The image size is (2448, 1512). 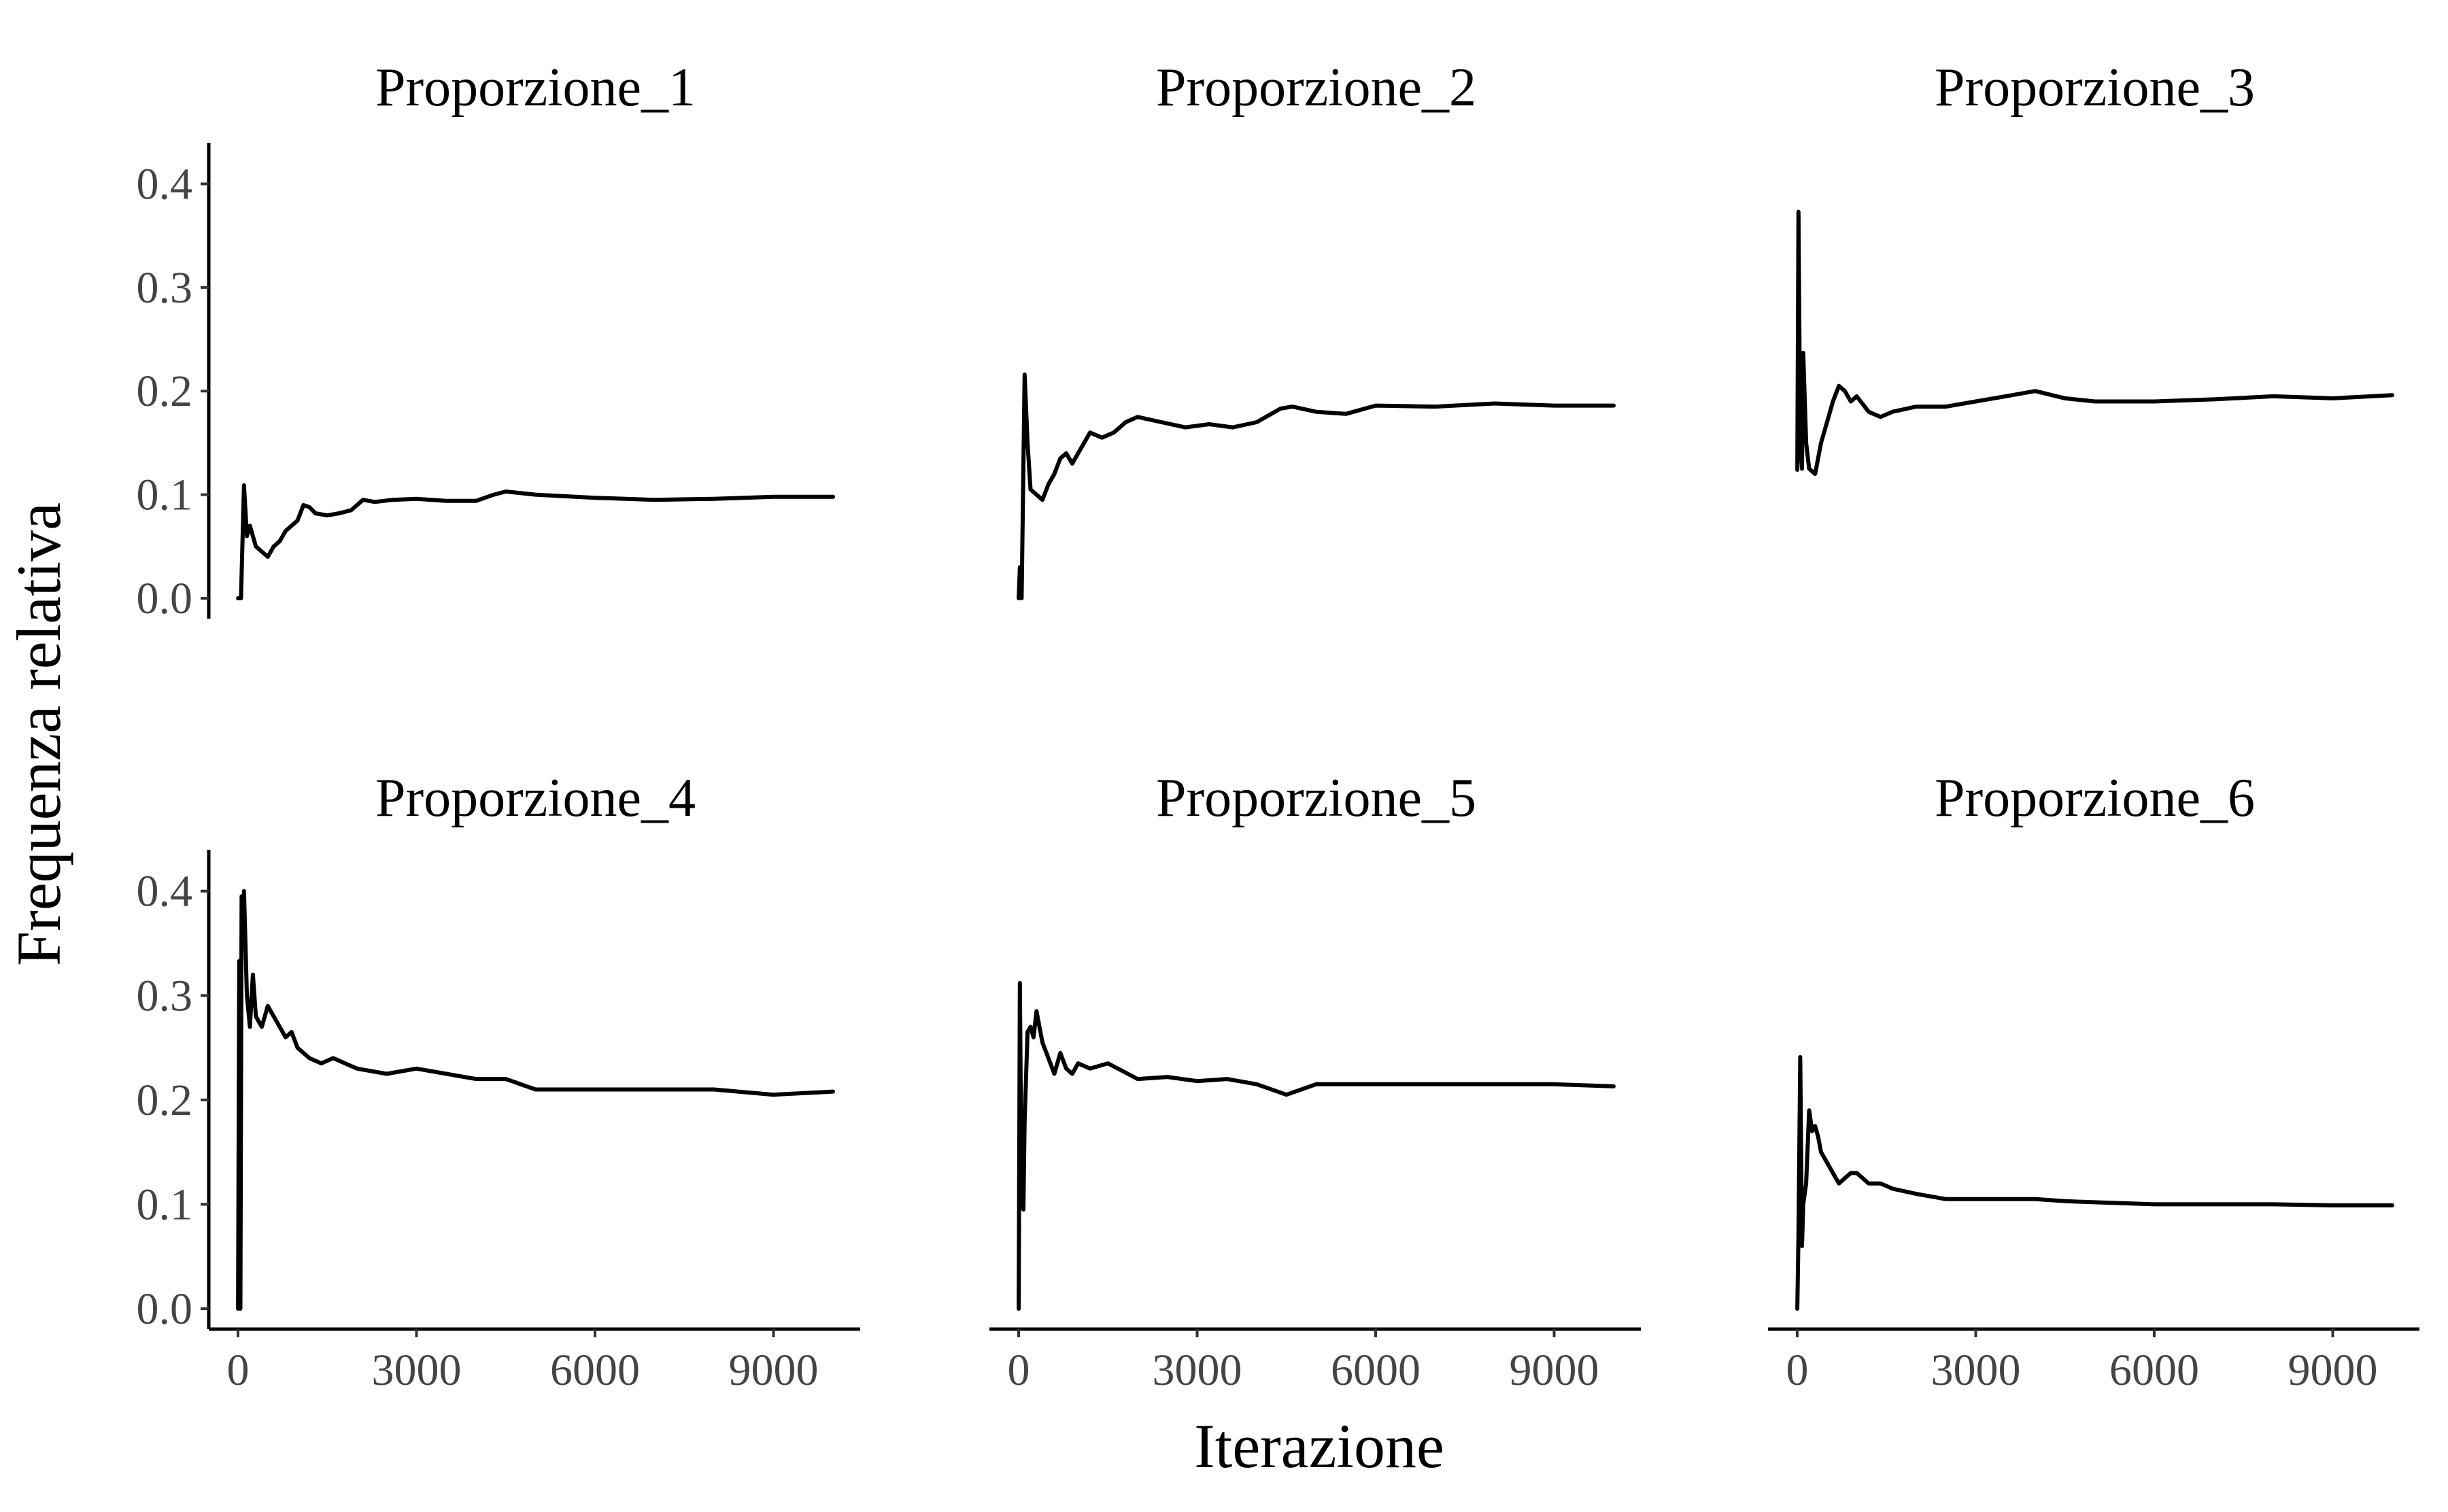 I want to click on panel-title: Proporzione_4, so click(x=535, y=798).